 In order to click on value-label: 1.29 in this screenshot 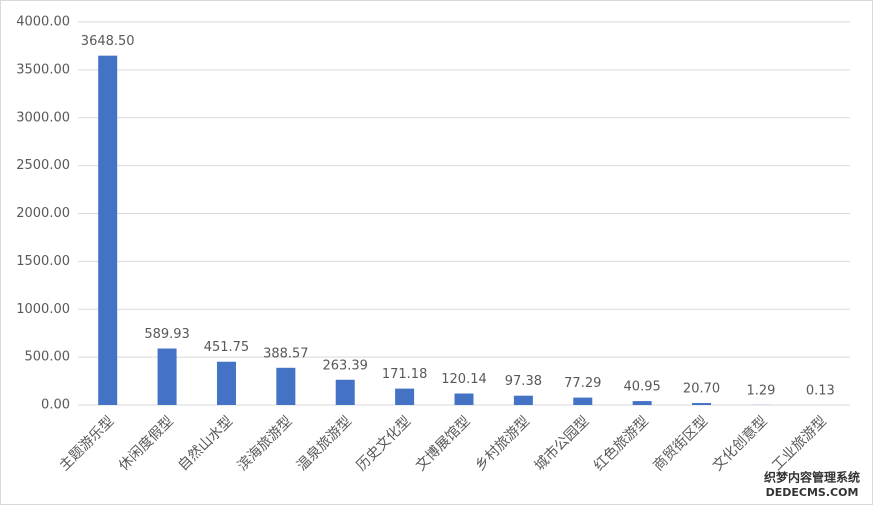, I will do `click(760, 390)`.